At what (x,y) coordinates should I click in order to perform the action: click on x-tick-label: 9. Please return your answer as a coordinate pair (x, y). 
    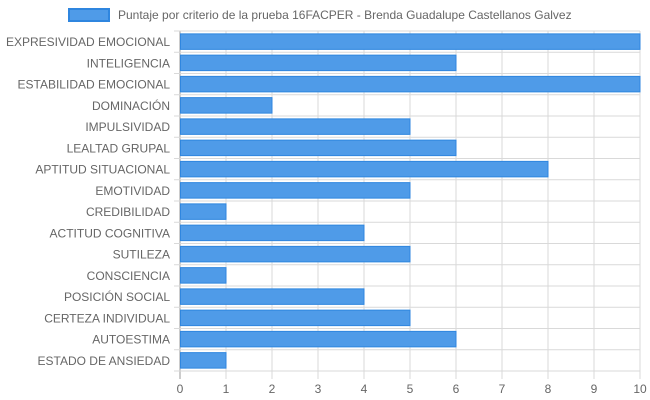
    Looking at the image, I should click on (594, 389).